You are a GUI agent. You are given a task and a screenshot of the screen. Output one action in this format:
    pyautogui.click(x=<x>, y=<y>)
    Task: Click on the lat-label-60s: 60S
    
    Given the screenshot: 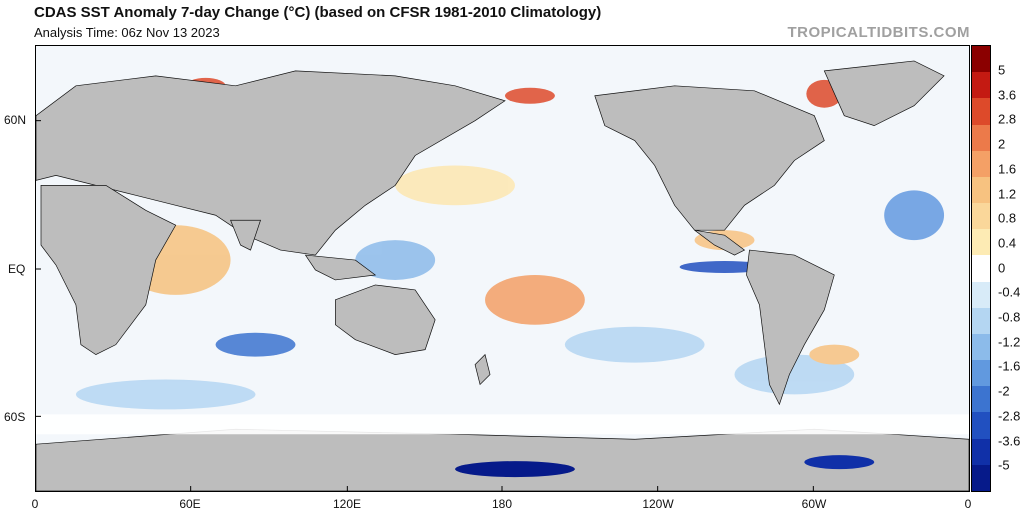 What is the action you would take?
    pyautogui.click(x=15, y=417)
    